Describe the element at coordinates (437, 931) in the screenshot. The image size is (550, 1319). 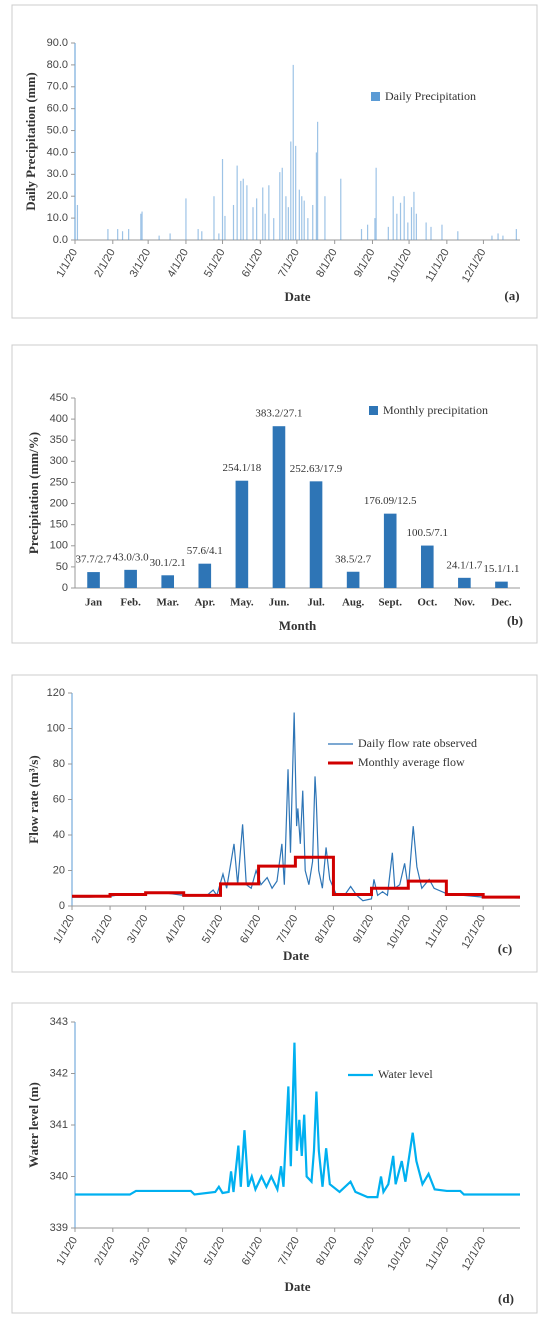
I see `x-tick-label: 11/1/20` at that location.